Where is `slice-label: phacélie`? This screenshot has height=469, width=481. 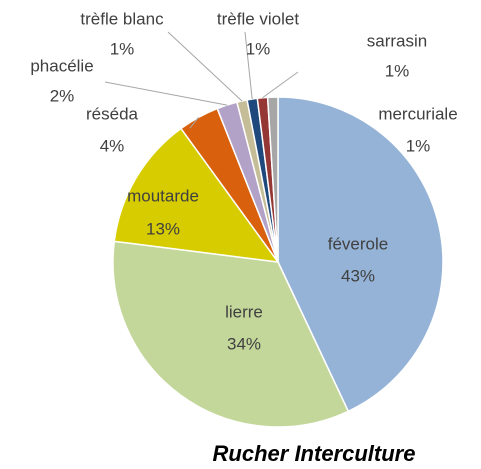
slice-label: phacélie is located at coordinates (61, 65).